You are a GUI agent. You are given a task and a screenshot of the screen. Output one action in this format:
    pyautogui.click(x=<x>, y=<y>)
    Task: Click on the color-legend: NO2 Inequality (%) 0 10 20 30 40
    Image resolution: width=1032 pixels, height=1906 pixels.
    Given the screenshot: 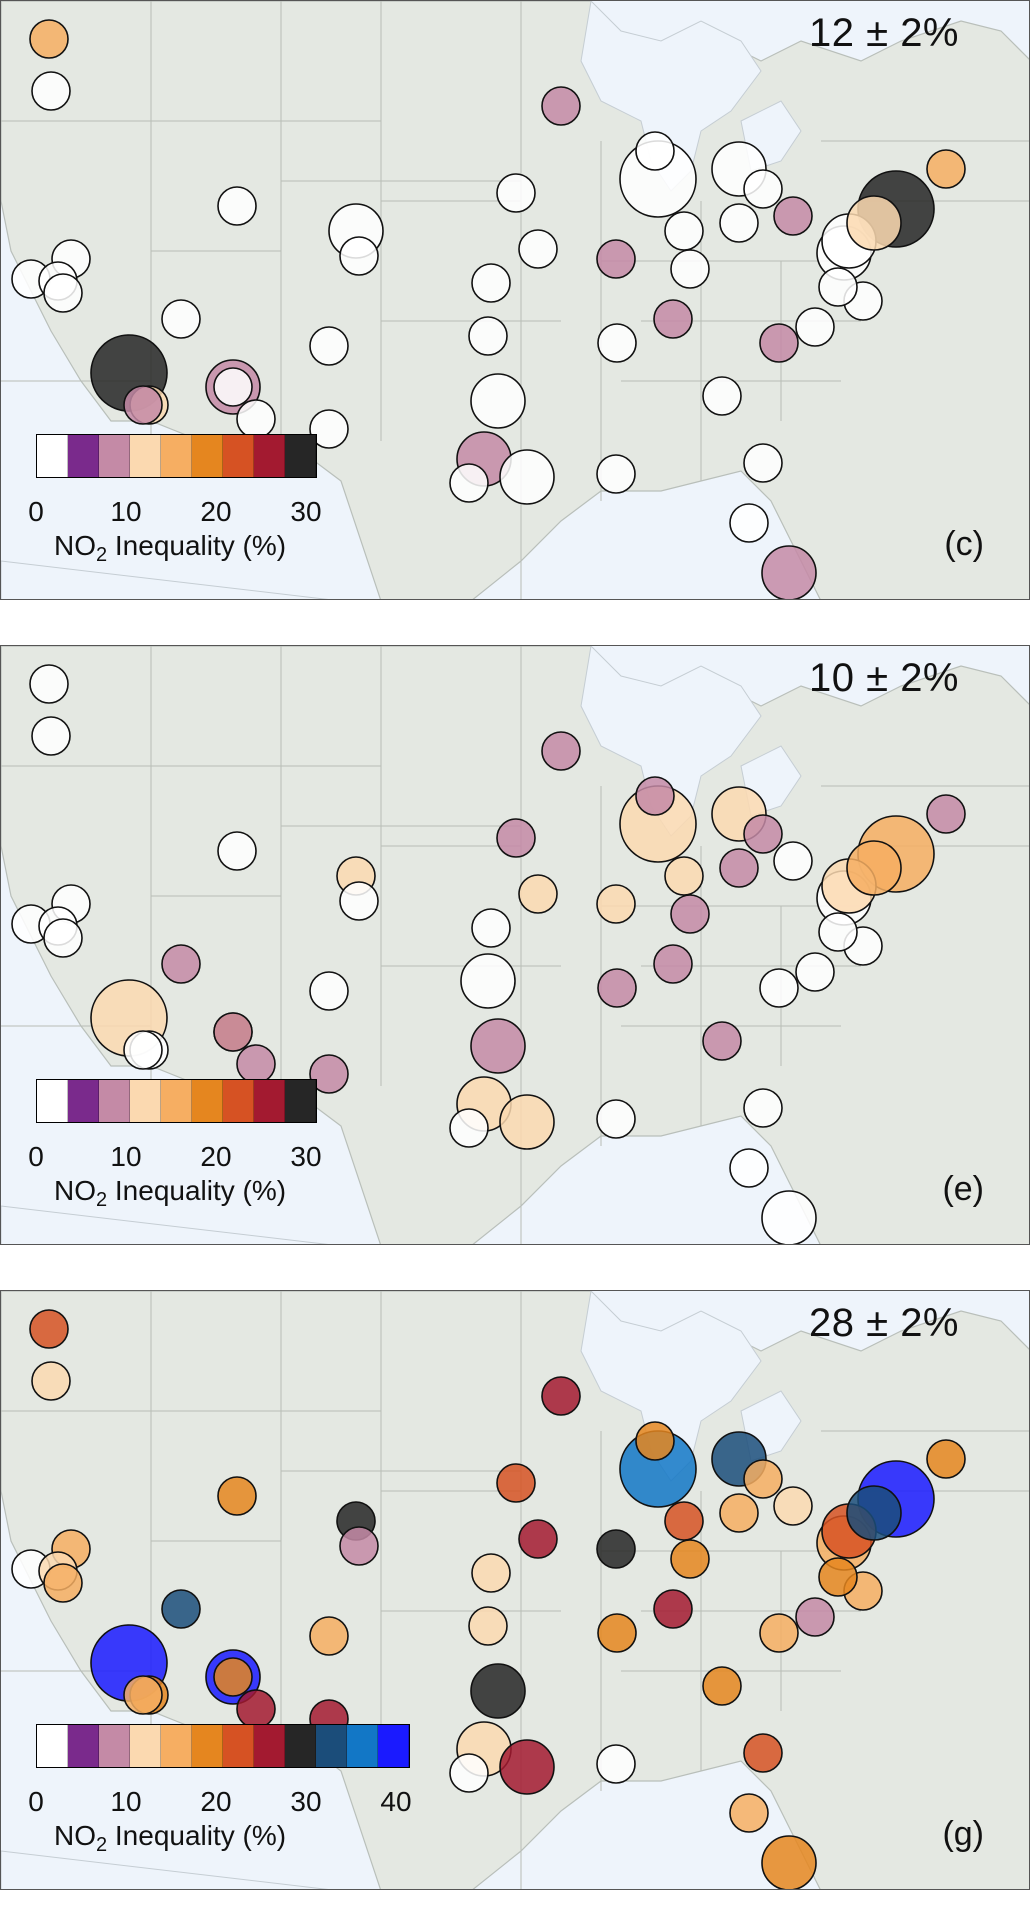 What is the action you would take?
    pyautogui.click(x=220, y=1794)
    